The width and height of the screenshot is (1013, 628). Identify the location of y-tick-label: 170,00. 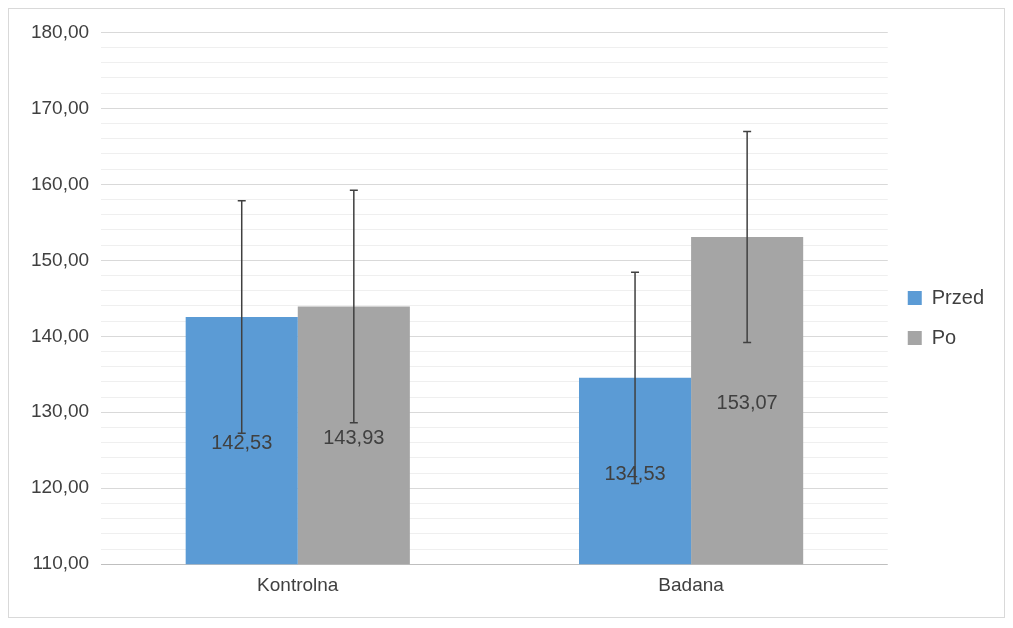
(60, 107).